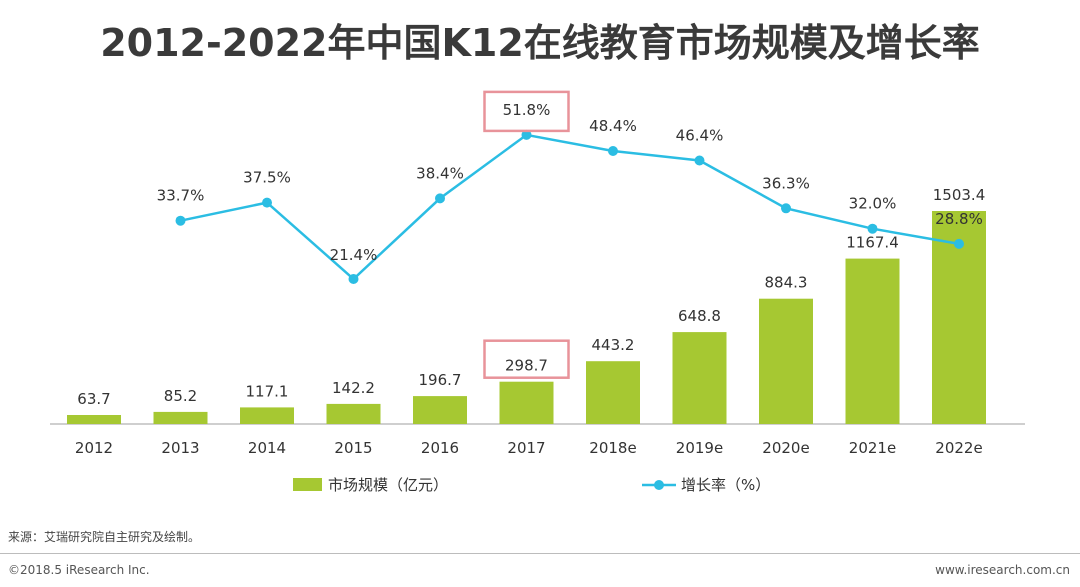  Describe the element at coordinates (958, 448) in the screenshot. I see `x-tick-label-2022e: 2022e` at that location.